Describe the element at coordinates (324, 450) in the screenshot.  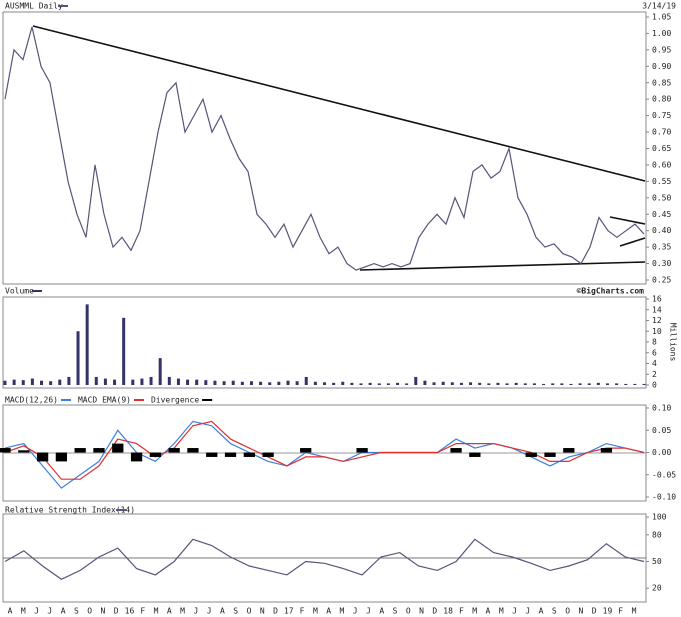
I see `macd-line` at that location.